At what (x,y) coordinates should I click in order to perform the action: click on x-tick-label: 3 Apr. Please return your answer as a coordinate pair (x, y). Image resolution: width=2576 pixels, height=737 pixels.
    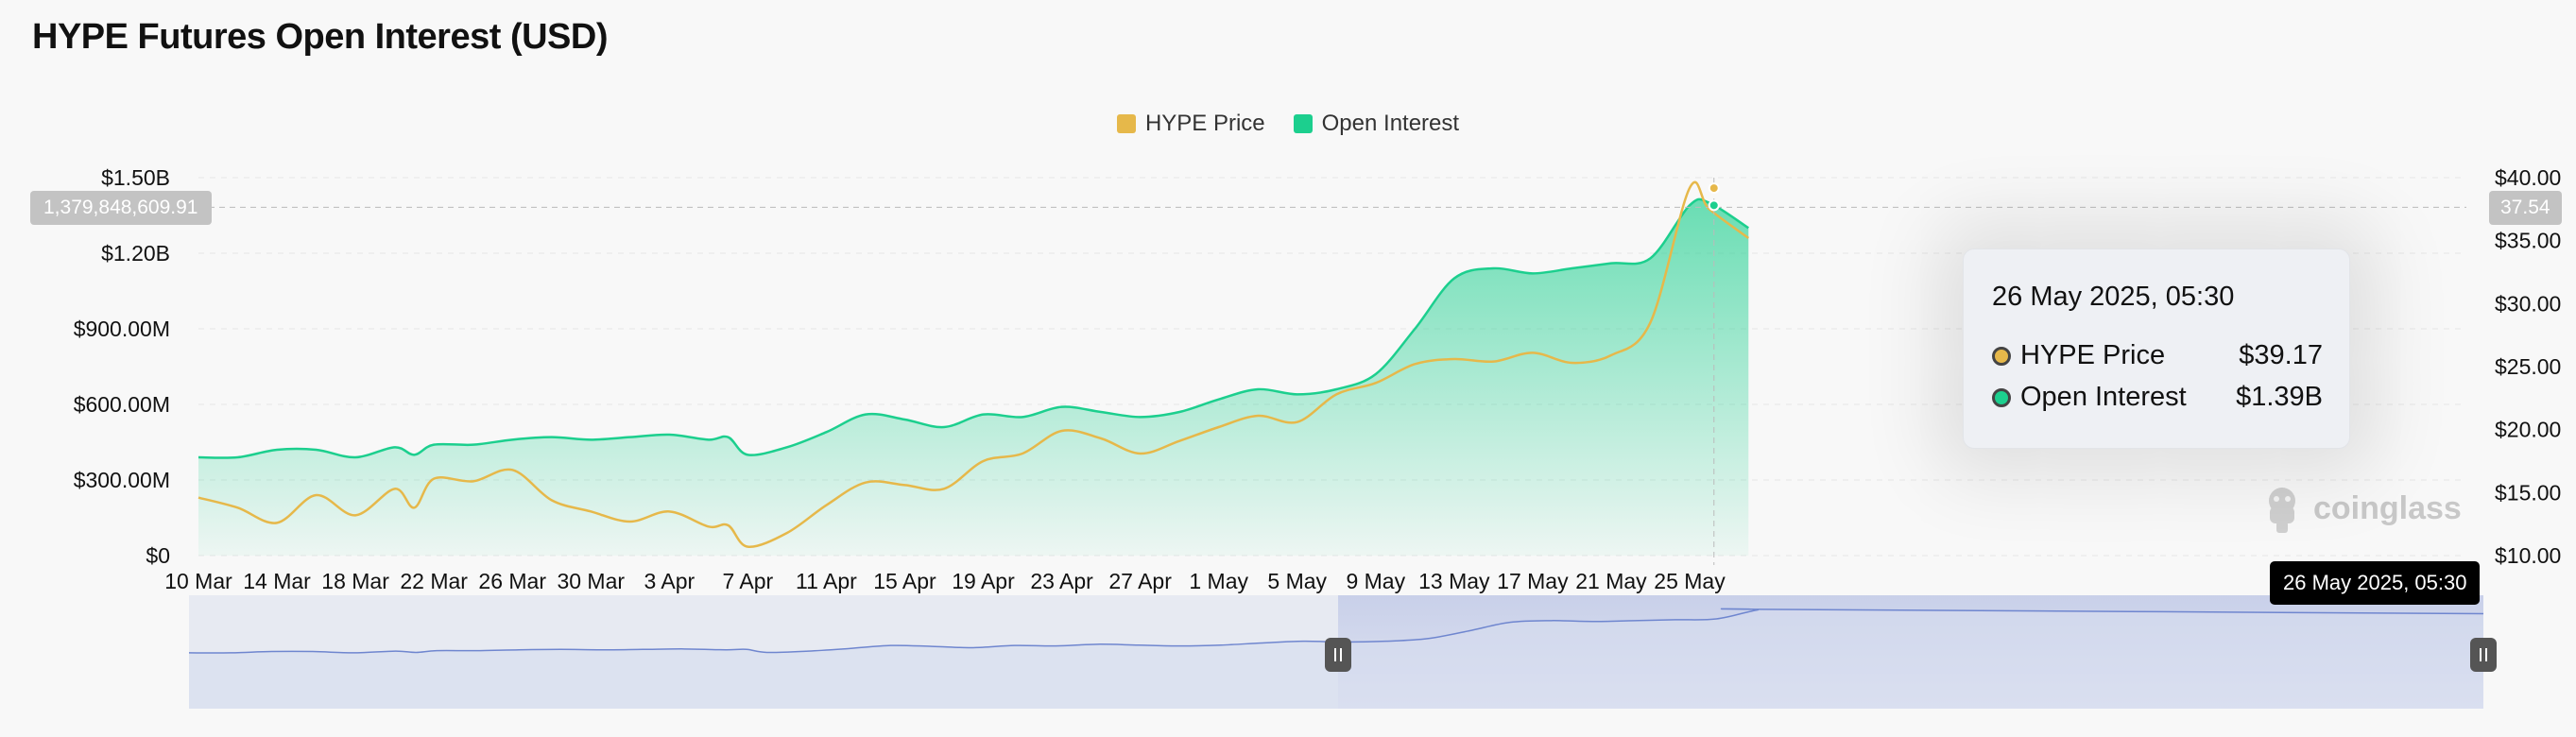
    Looking at the image, I should click on (669, 581).